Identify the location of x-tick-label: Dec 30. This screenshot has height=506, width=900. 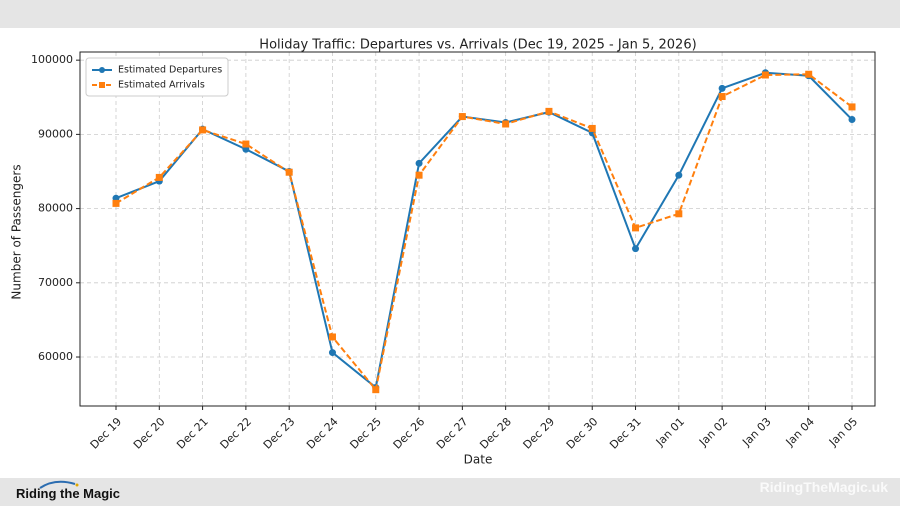
(582, 433).